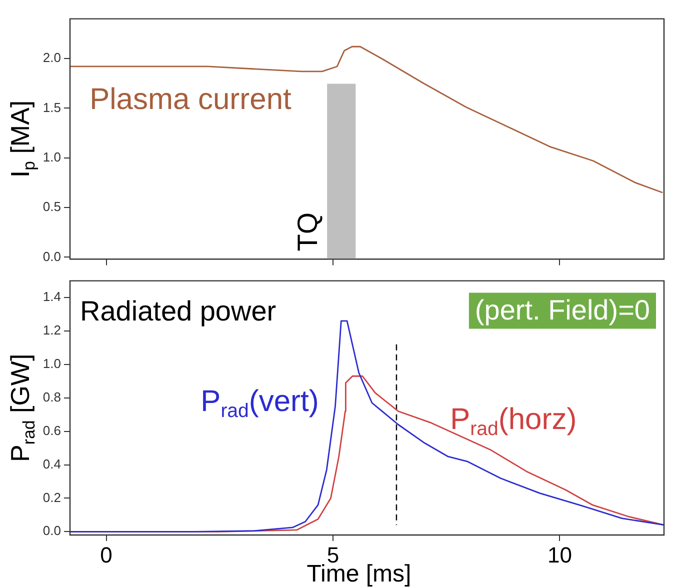 This screenshot has height=587, width=674. Describe the element at coordinates (562, 310) in the screenshot. I see `annotation: (pert. Field)=0` at that location.